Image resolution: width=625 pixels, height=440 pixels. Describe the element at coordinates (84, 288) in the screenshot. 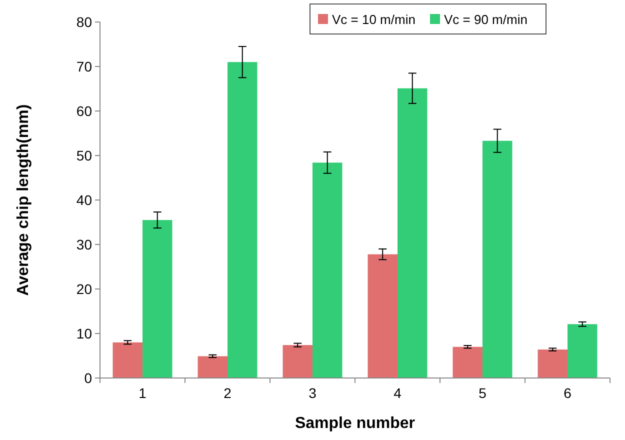

I see `y-tick-label: 20` at that location.